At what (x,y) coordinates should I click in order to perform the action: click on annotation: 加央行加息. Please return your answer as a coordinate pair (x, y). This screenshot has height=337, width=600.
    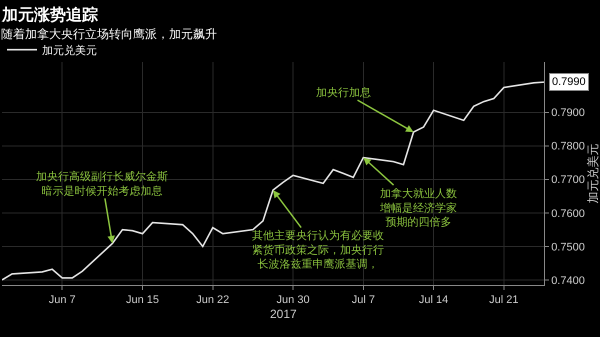
    Looking at the image, I should click on (343, 92).